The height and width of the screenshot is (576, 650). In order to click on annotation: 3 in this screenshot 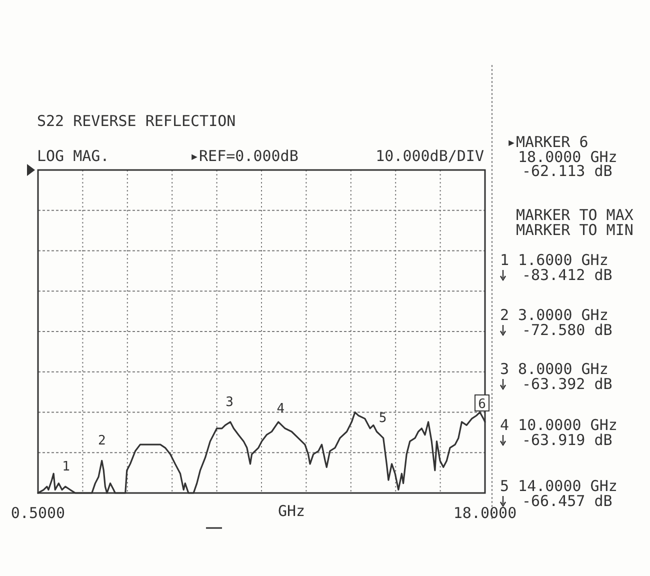, I will do `click(230, 402)`.